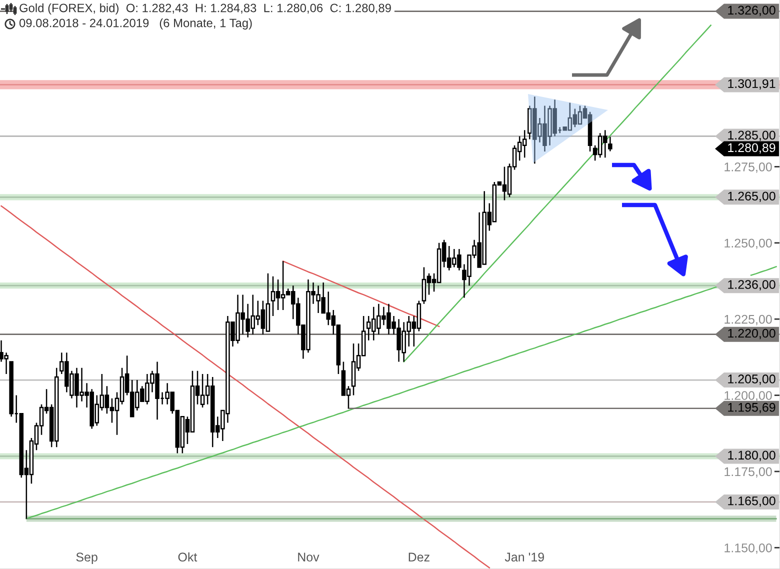 The height and width of the screenshot is (569, 780). Describe the element at coordinates (188, 557) in the screenshot. I see `x-tick-label: Okt` at that location.